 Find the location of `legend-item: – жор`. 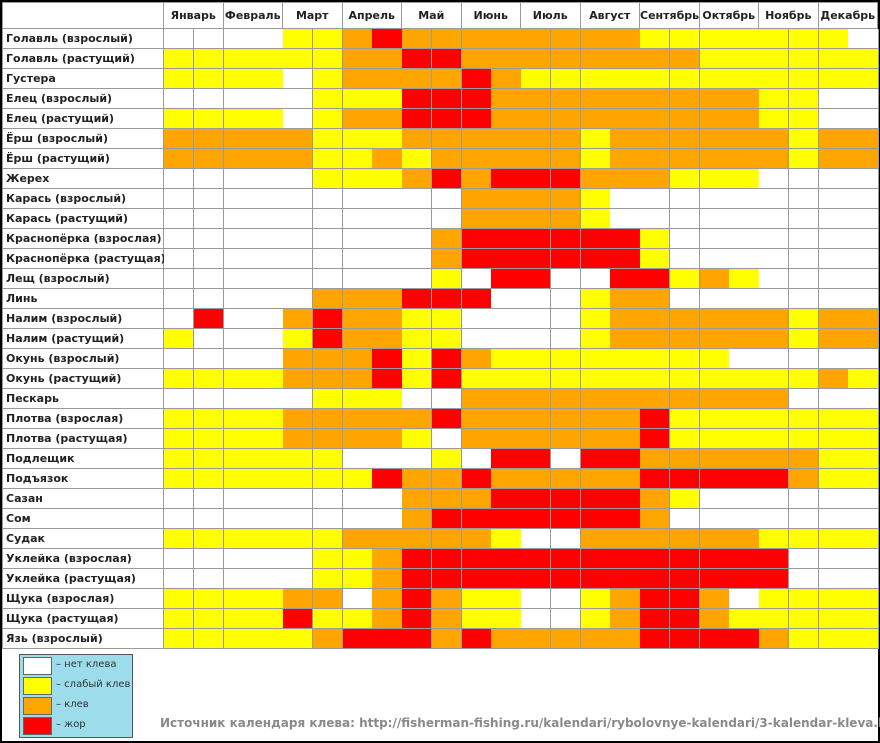

legend-item: – жор is located at coordinates (76, 726).